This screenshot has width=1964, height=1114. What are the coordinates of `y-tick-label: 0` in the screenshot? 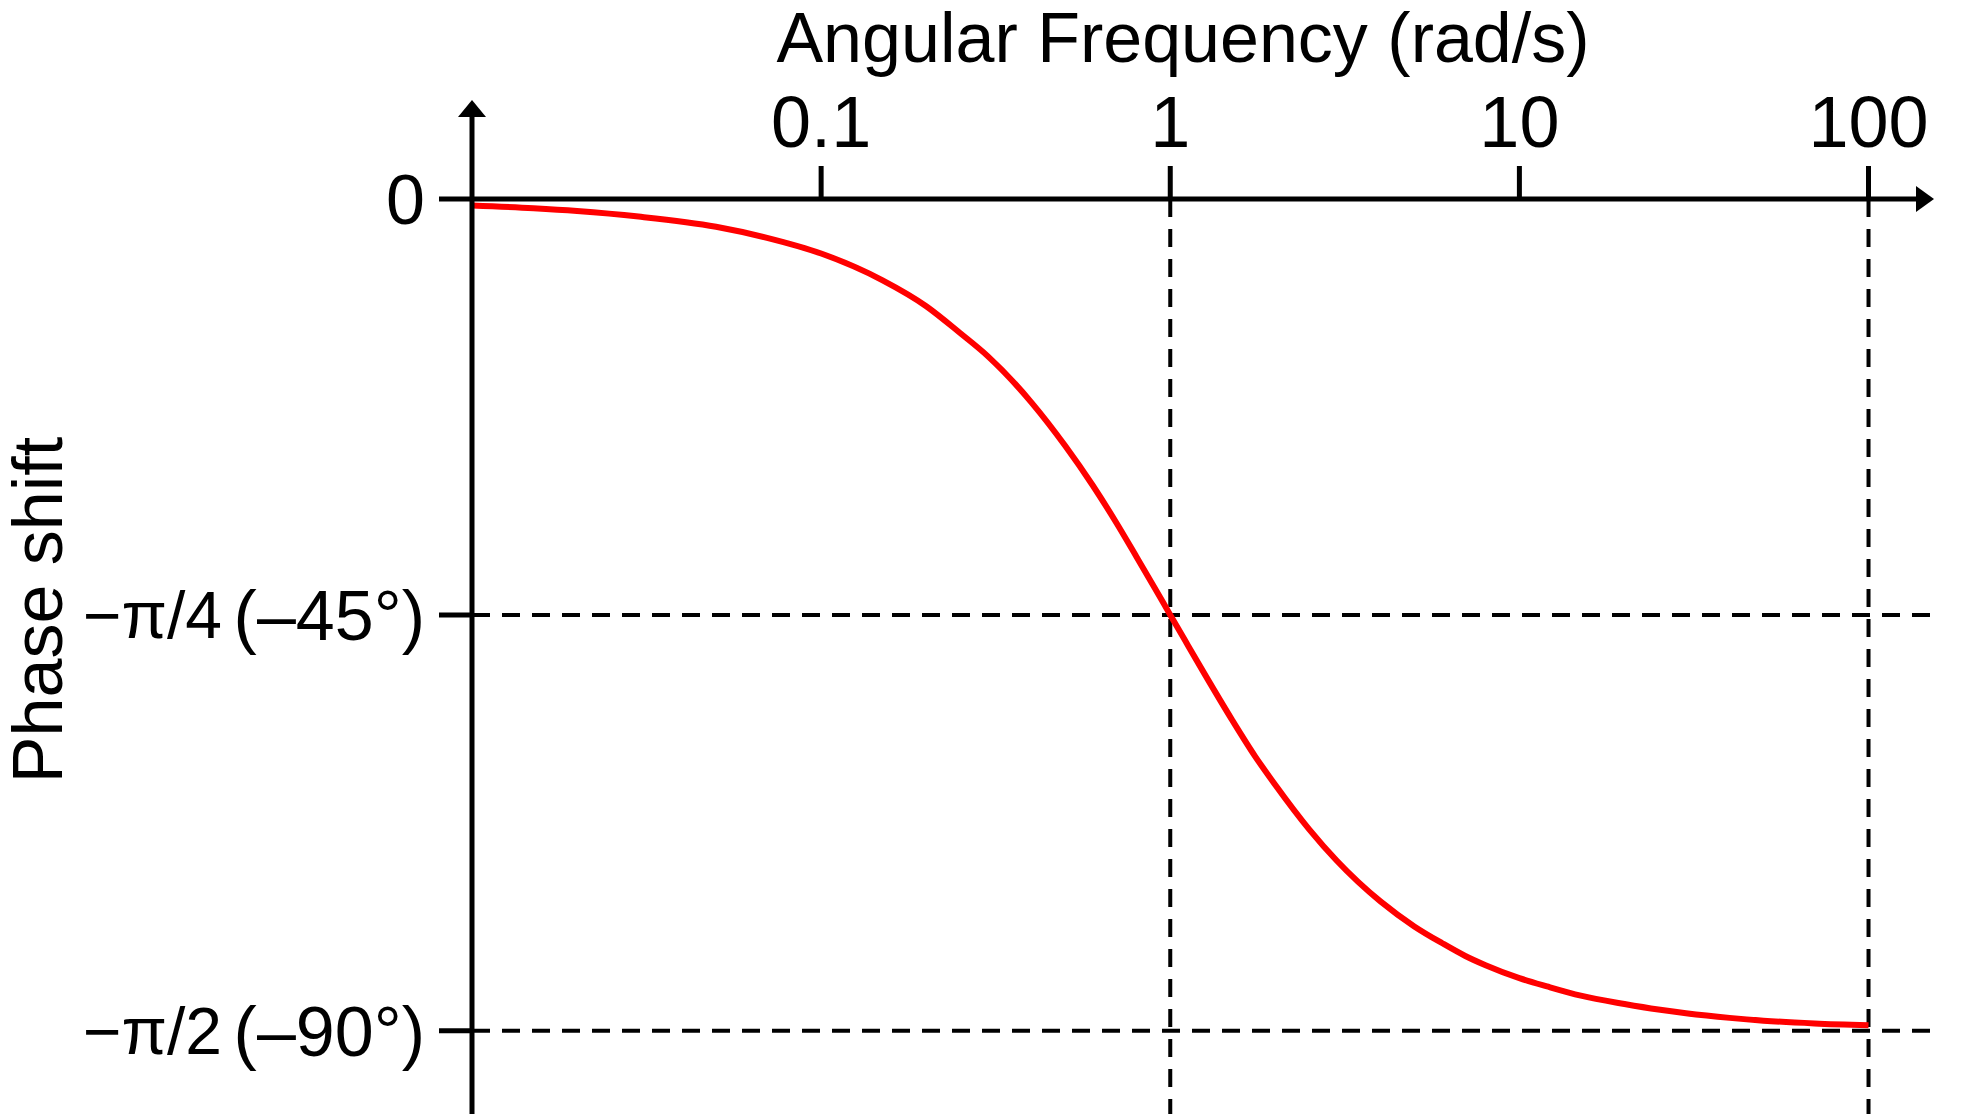 It's located at (405, 199).